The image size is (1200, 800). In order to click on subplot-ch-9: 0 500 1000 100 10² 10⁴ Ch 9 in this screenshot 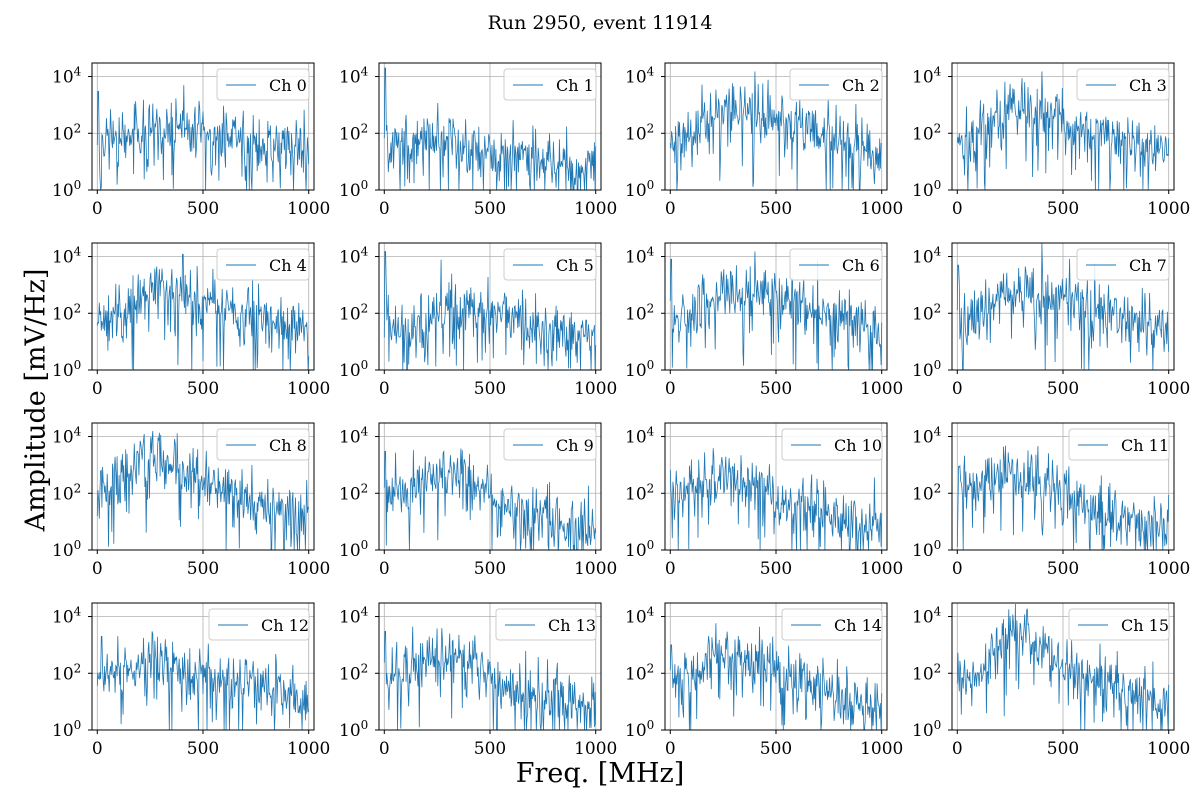, I will do `click(478, 500)`.